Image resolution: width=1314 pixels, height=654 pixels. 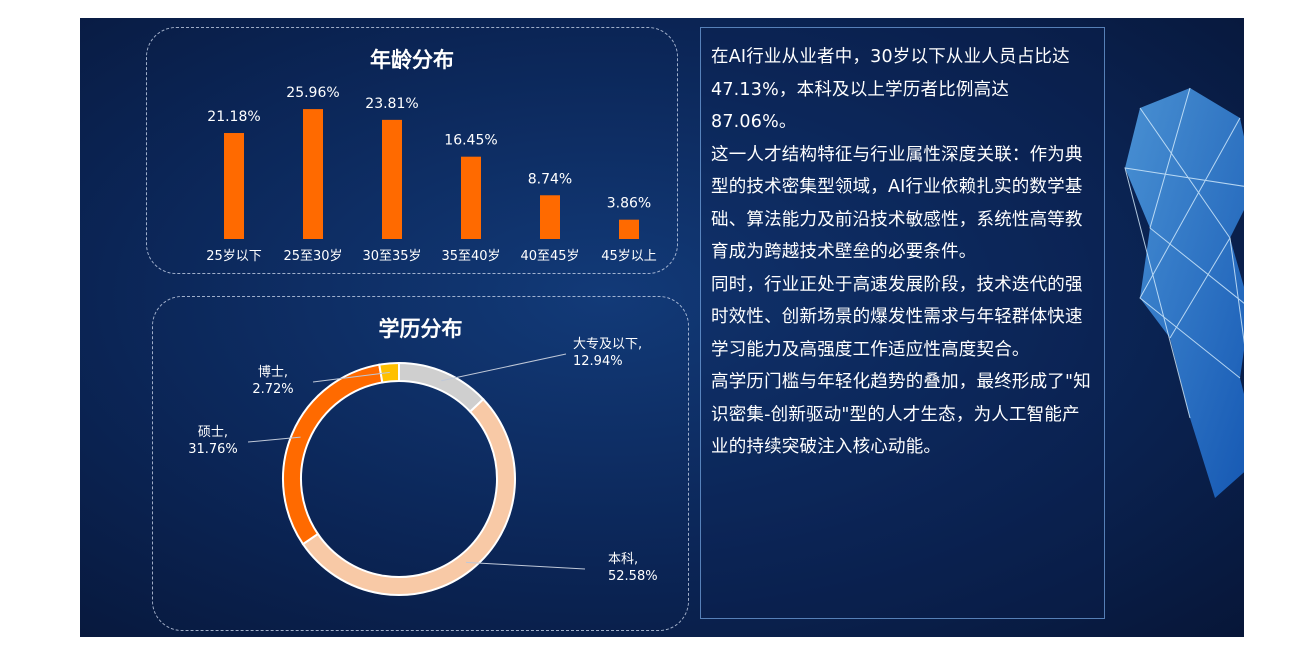 I want to click on donut-slice-name-2: 硕士,, so click(x=213, y=432).